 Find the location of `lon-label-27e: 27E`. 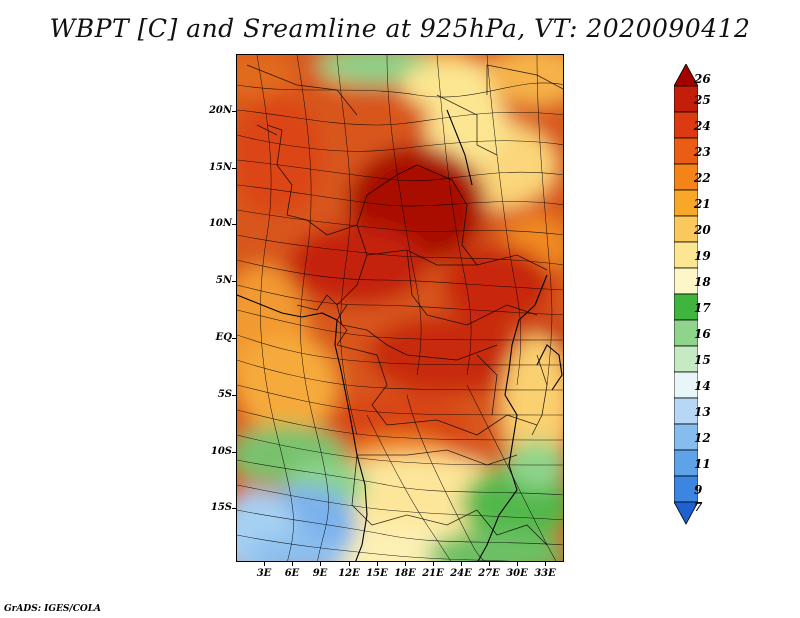

lon-label-27e: 27E is located at coordinates (489, 573).